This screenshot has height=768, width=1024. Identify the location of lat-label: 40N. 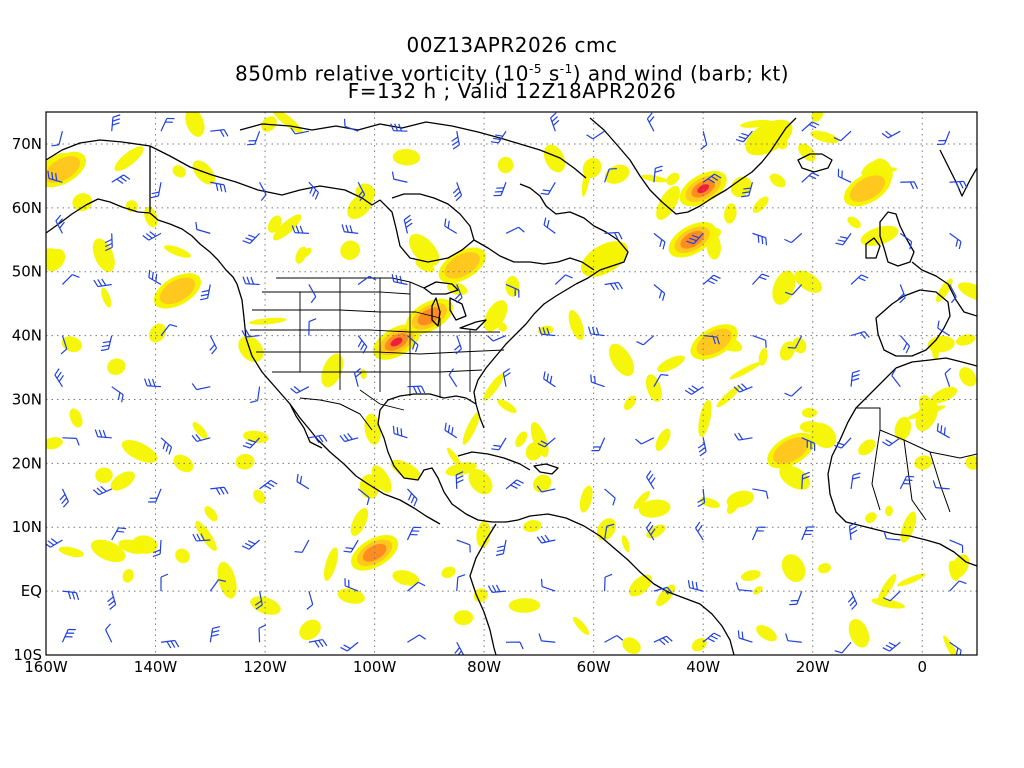
(27, 336).